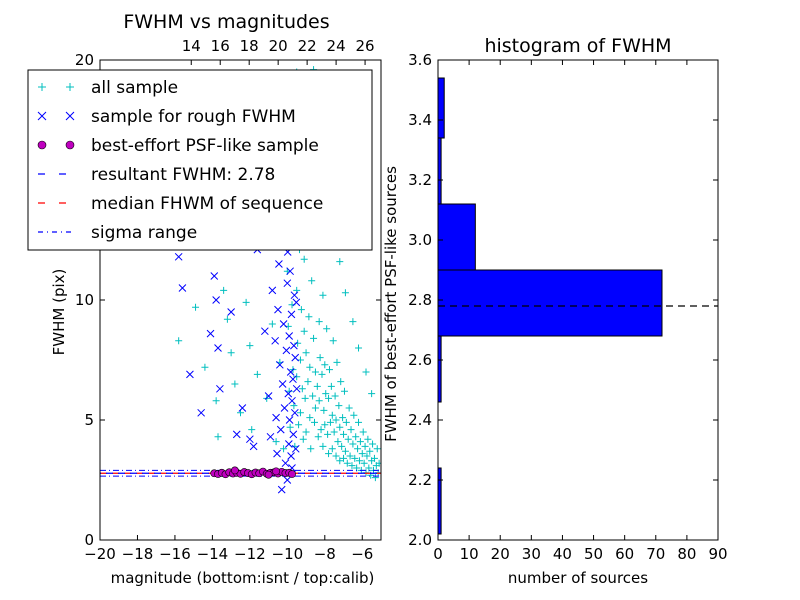 This screenshot has height=600, width=800. I want to click on legend-x-marker, so click(70, 116).